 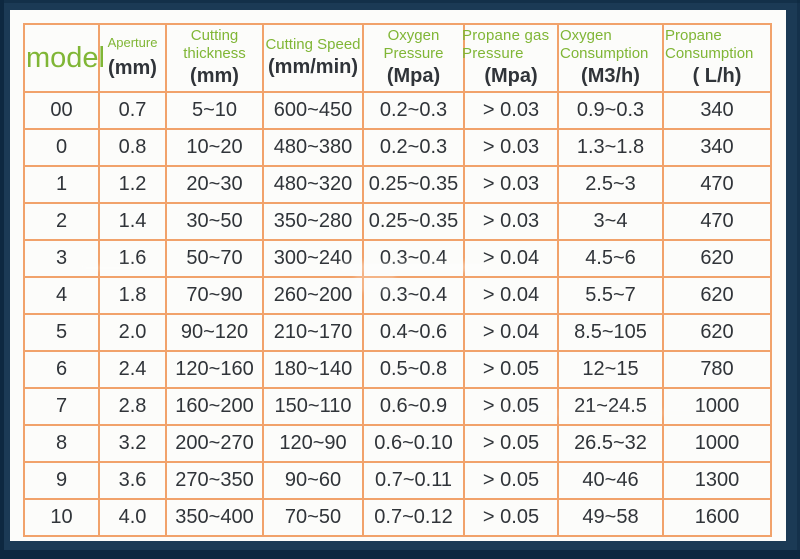 What do you see at coordinates (132, 295) in the screenshot?
I see `table-cell: 1.8` at bounding box center [132, 295].